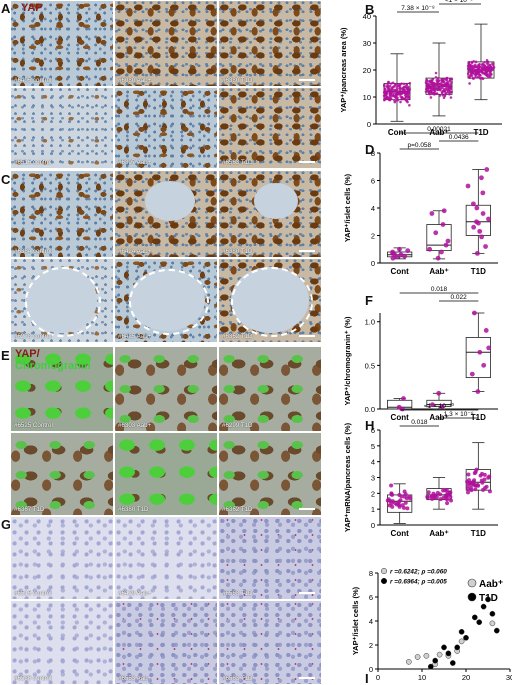  What do you see at coordinates (62, 642) in the screenshot?
I see `micrograph-g4: #6530 control` at bounding box center [62, 642].